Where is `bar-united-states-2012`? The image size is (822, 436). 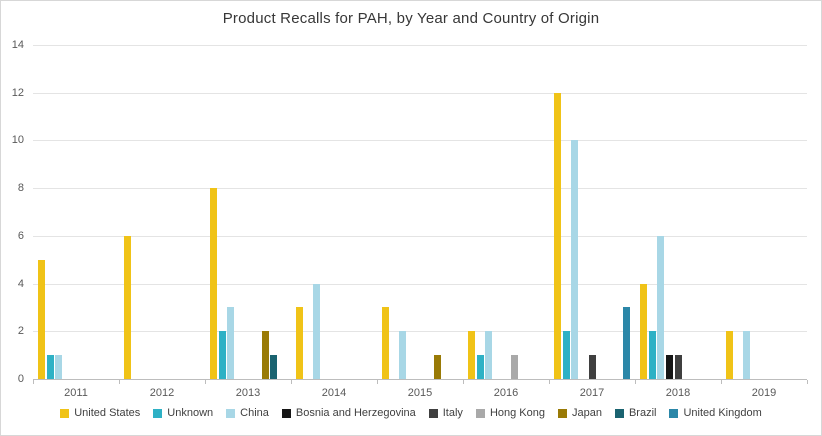 bar-united-states-2012 is located at coordinates (128, 307).